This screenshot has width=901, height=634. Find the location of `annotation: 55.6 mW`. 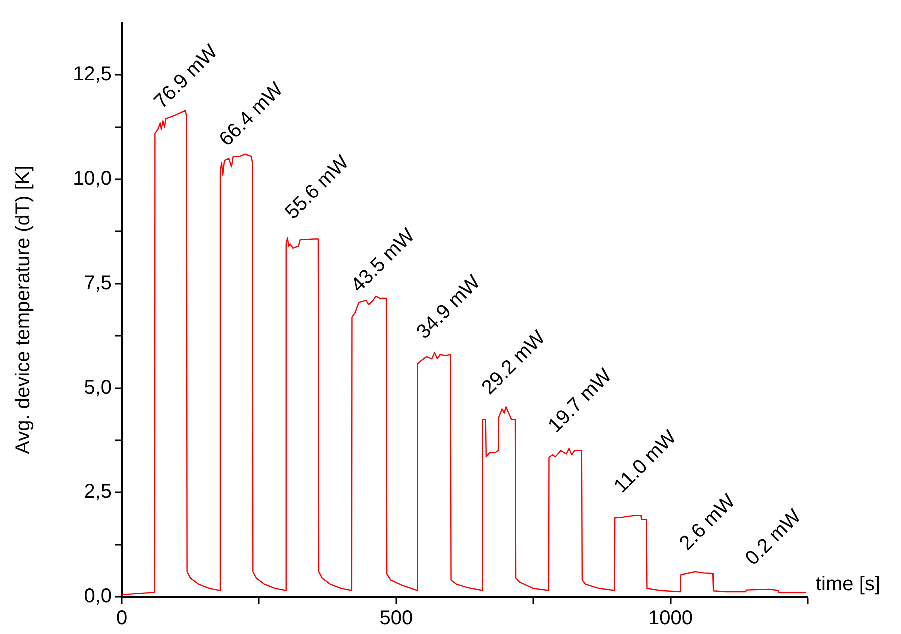

annotation: 55.6 mW is located at coordinates (317, 188).